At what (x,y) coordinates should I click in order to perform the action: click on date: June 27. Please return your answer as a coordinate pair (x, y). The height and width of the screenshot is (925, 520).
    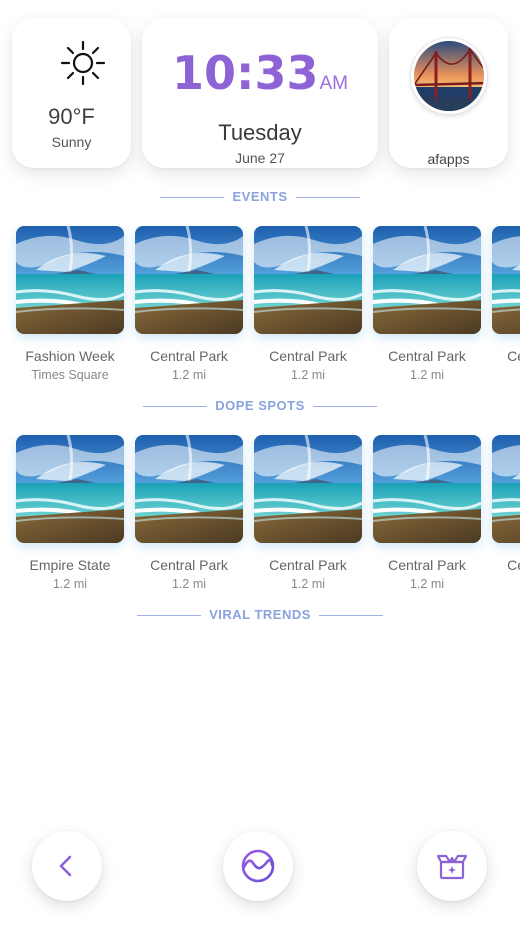
    Looking at the image, I should click on (260, 158).